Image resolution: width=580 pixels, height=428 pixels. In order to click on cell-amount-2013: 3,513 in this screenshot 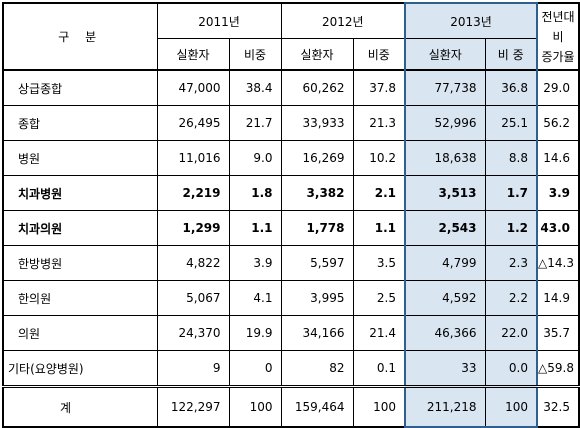, I will do `click(445, 193)`.